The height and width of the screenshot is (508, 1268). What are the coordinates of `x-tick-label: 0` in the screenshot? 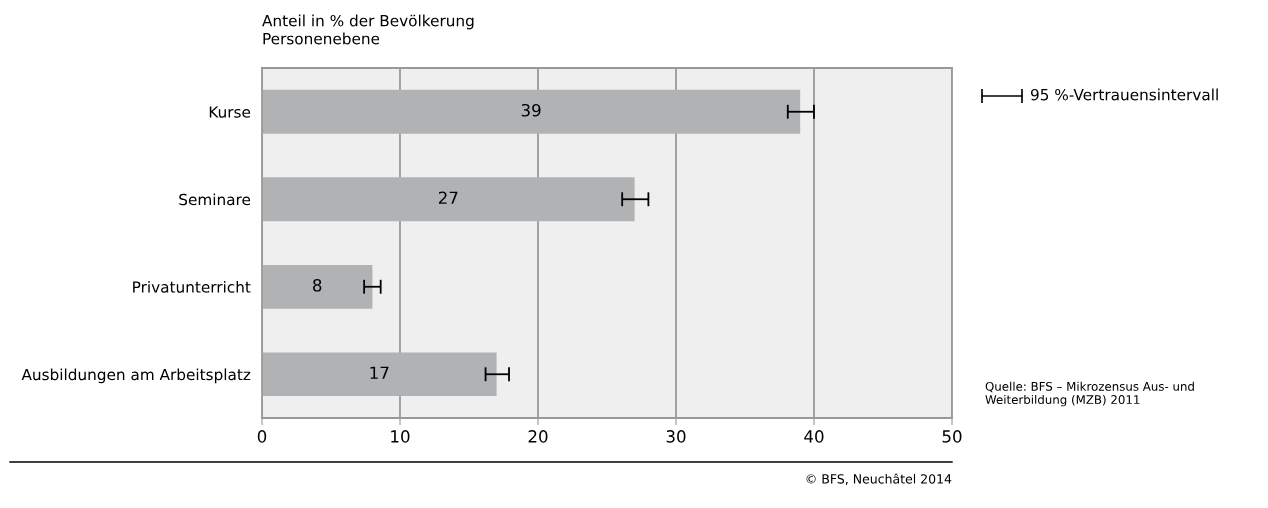 It's located at (262, 436).